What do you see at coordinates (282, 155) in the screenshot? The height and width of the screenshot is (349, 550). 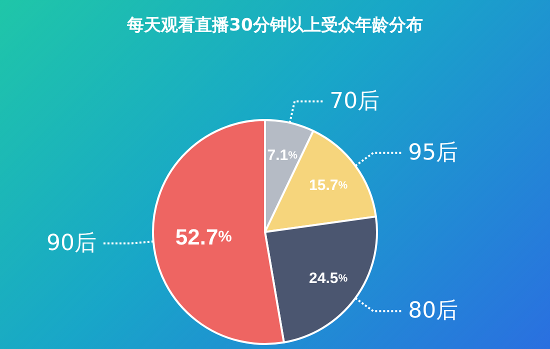 I see `data-label: 7.1%` at bounding box center [282, 155].